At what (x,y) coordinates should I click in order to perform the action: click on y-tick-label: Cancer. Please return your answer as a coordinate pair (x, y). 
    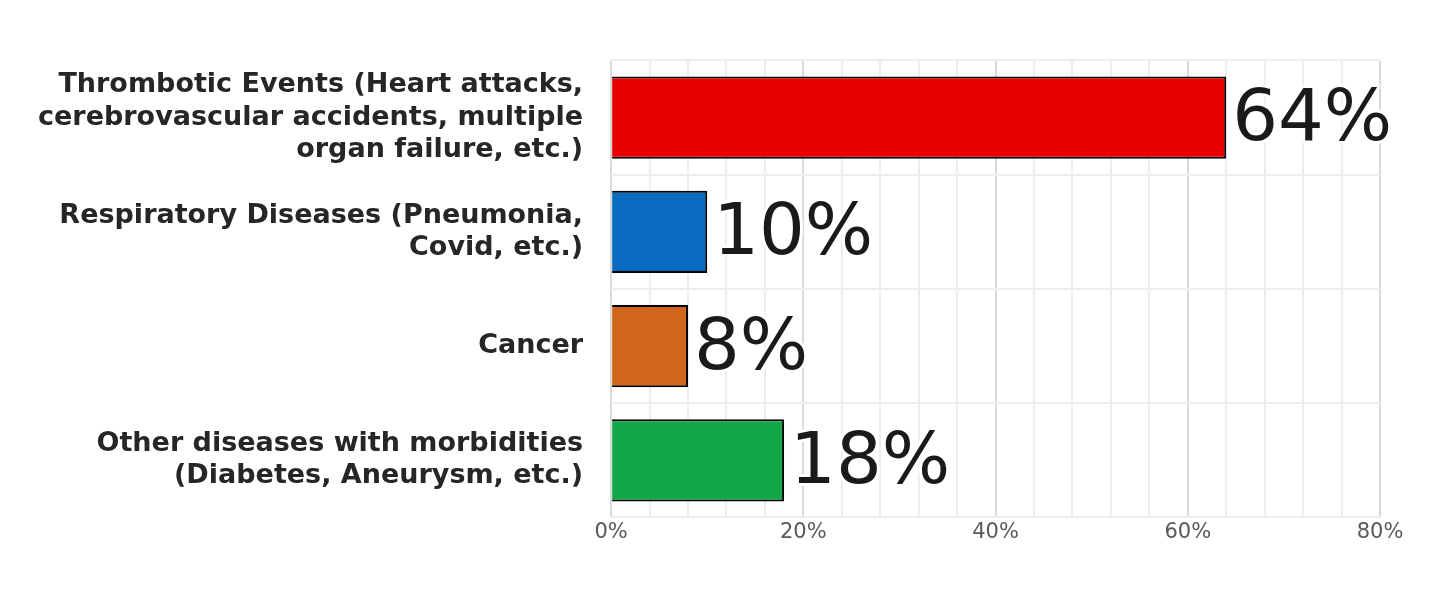
    Looking at the image, I should click on (531, 344).